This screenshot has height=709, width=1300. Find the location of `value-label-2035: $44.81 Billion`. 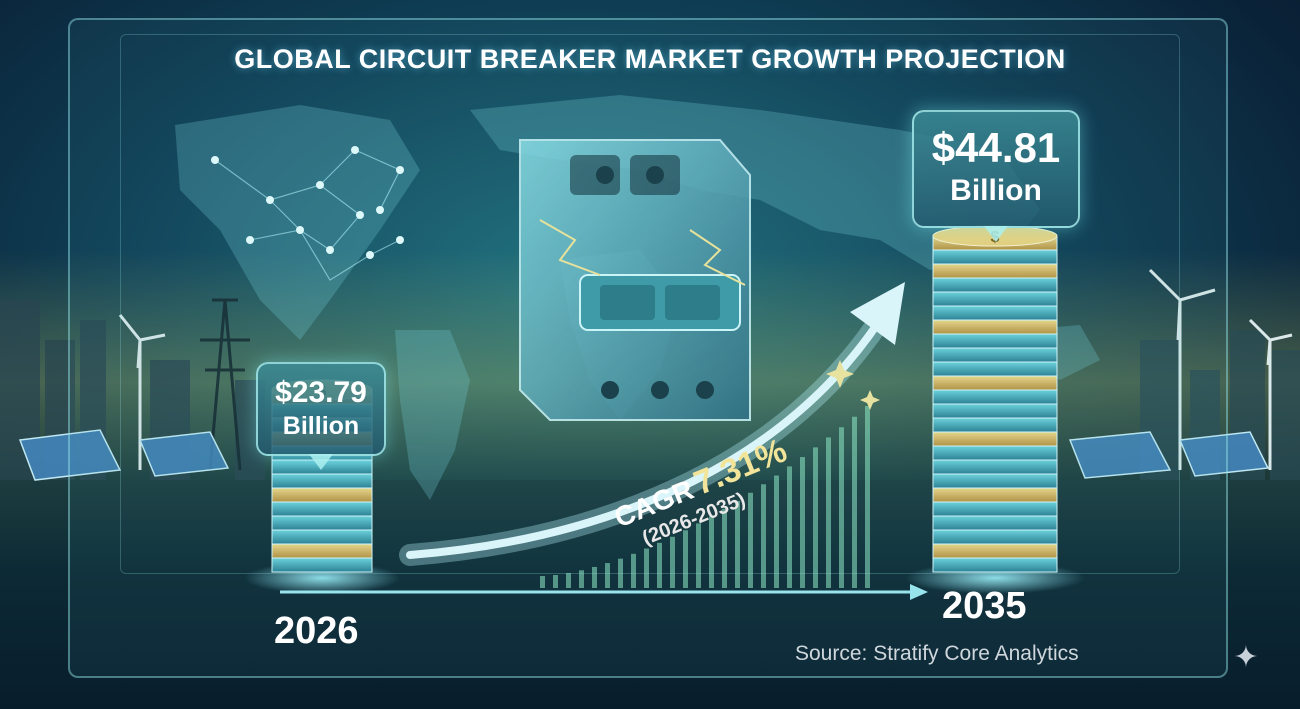

value-label-2035: $44.81 Billion is located at coordinates (996, 176).